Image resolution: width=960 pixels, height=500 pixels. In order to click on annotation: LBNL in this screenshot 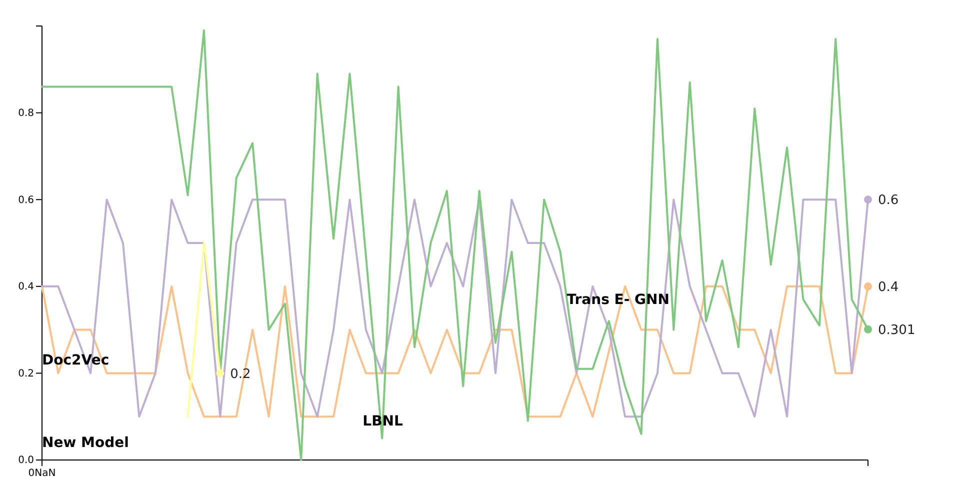, I will do `click(382, 421)`.